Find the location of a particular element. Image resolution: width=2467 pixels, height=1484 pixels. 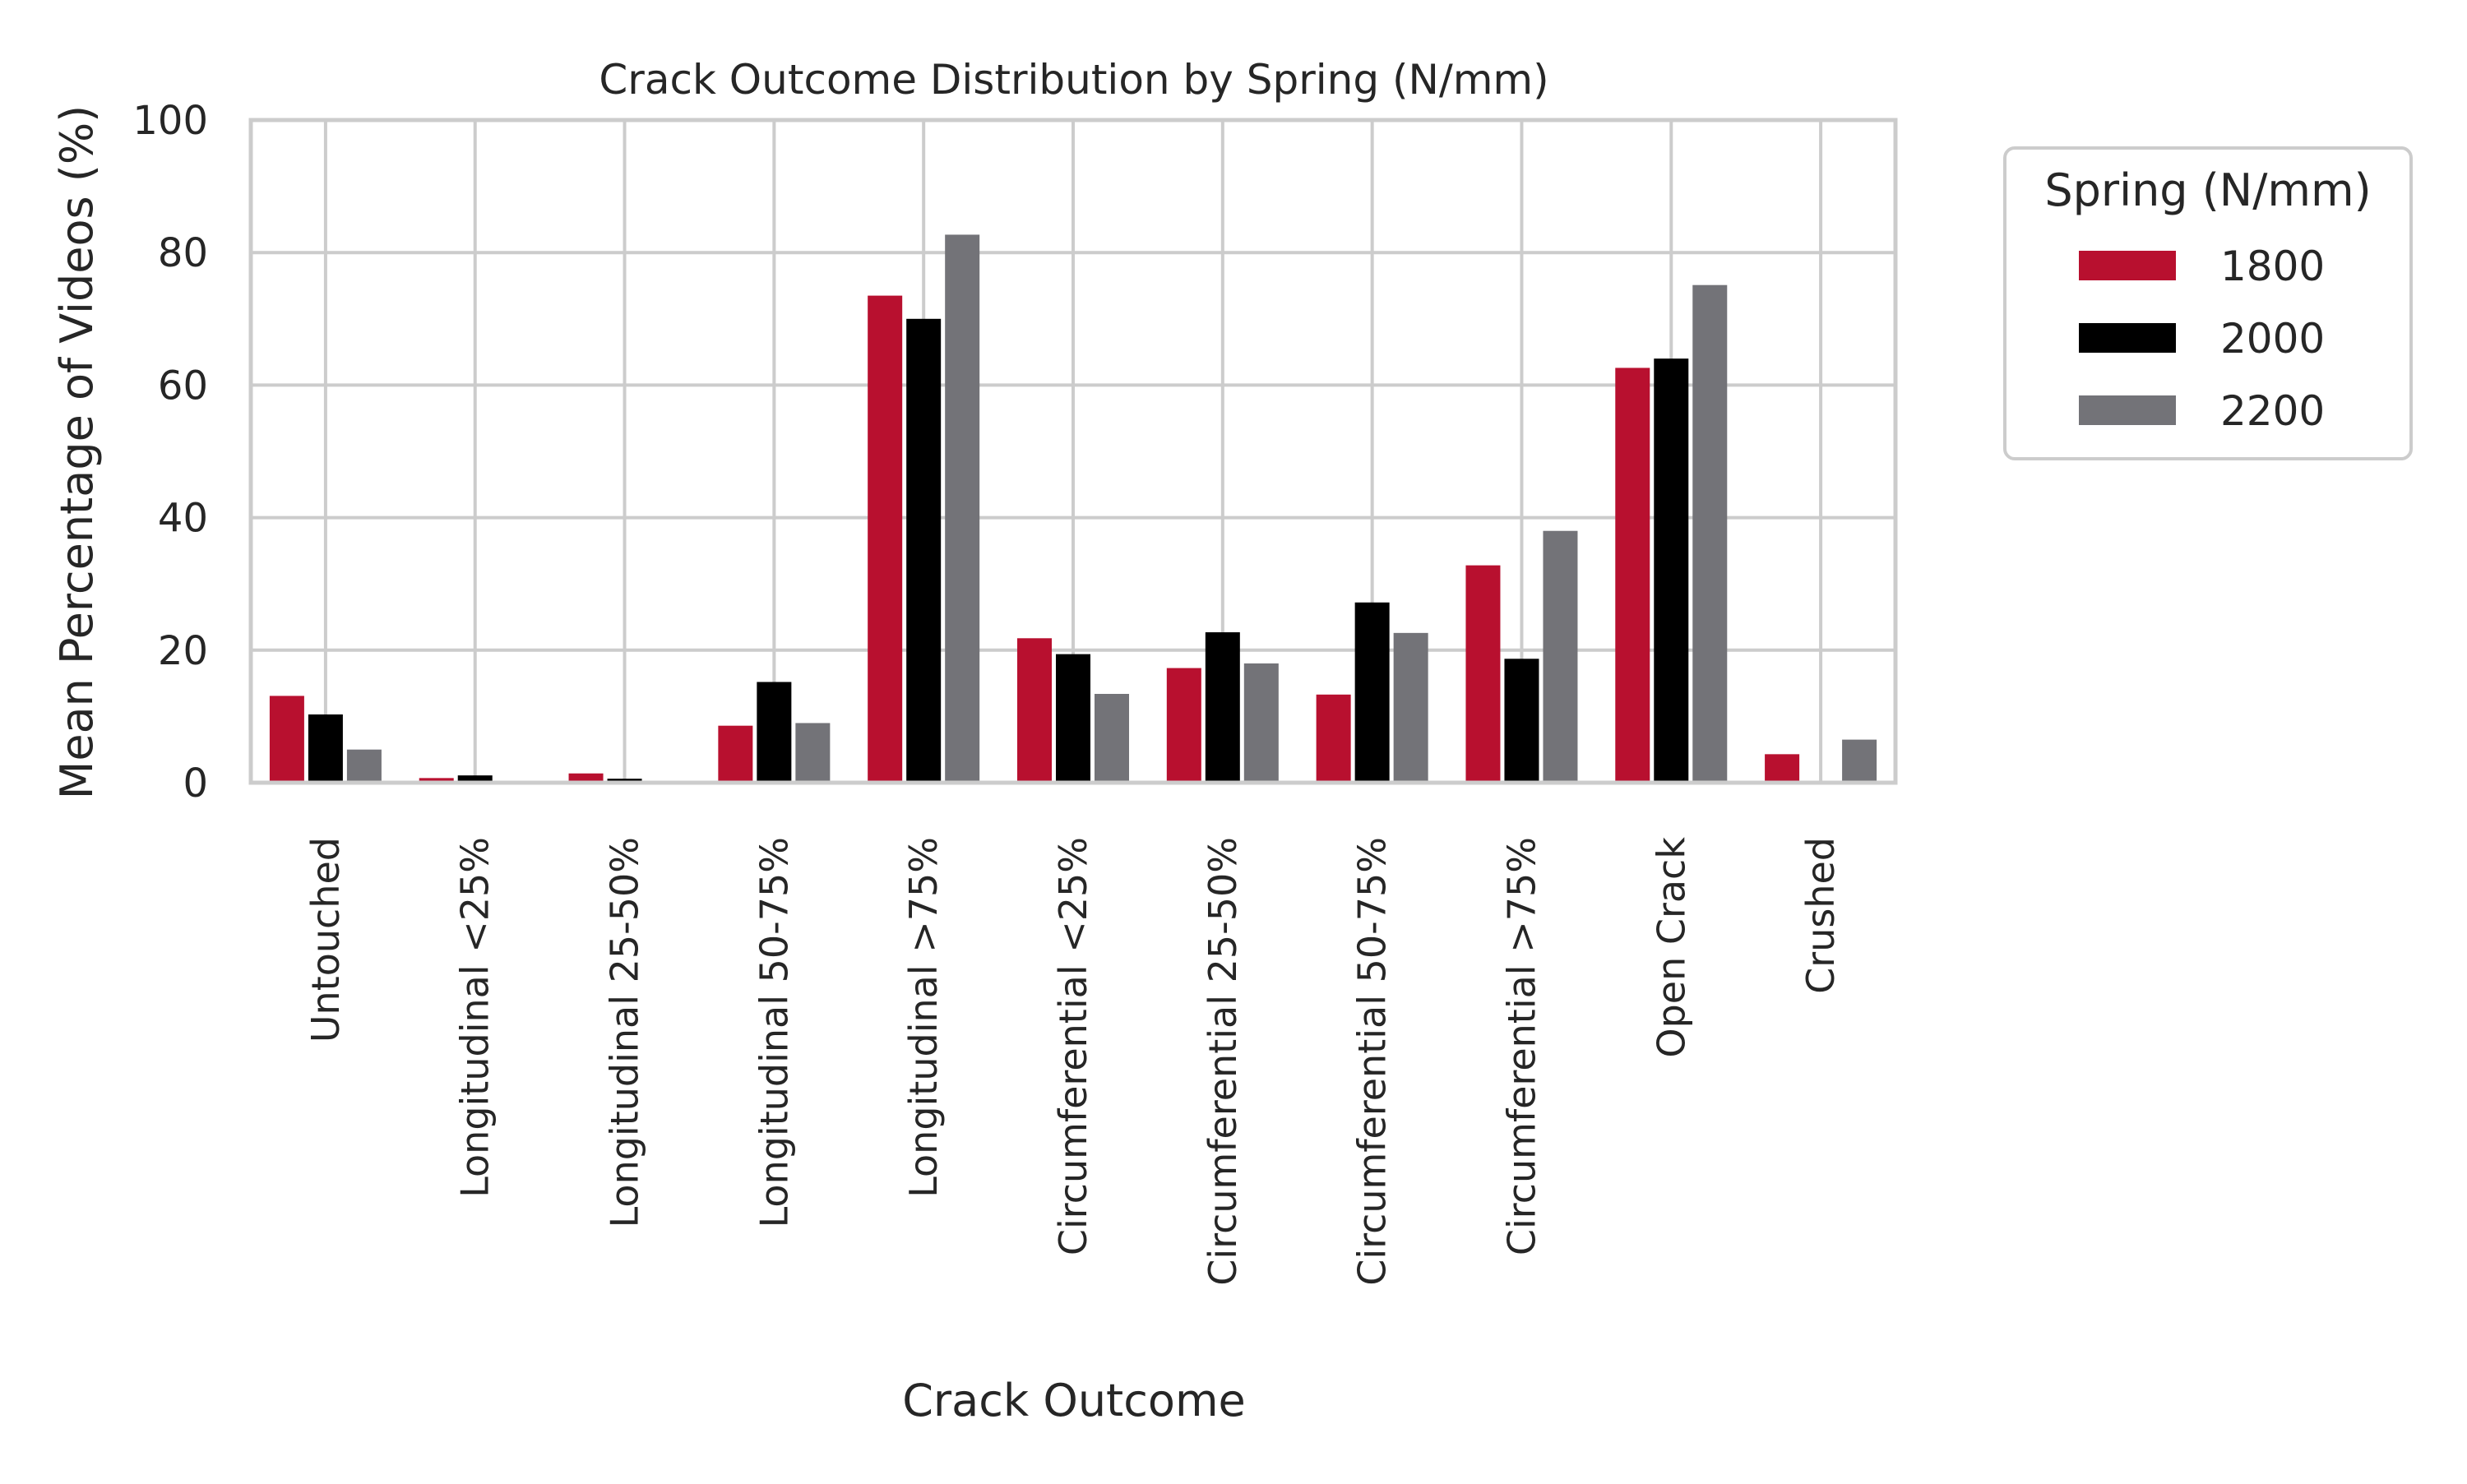

legend-label-2000: 2000 is located at coordinates (2272, 339).